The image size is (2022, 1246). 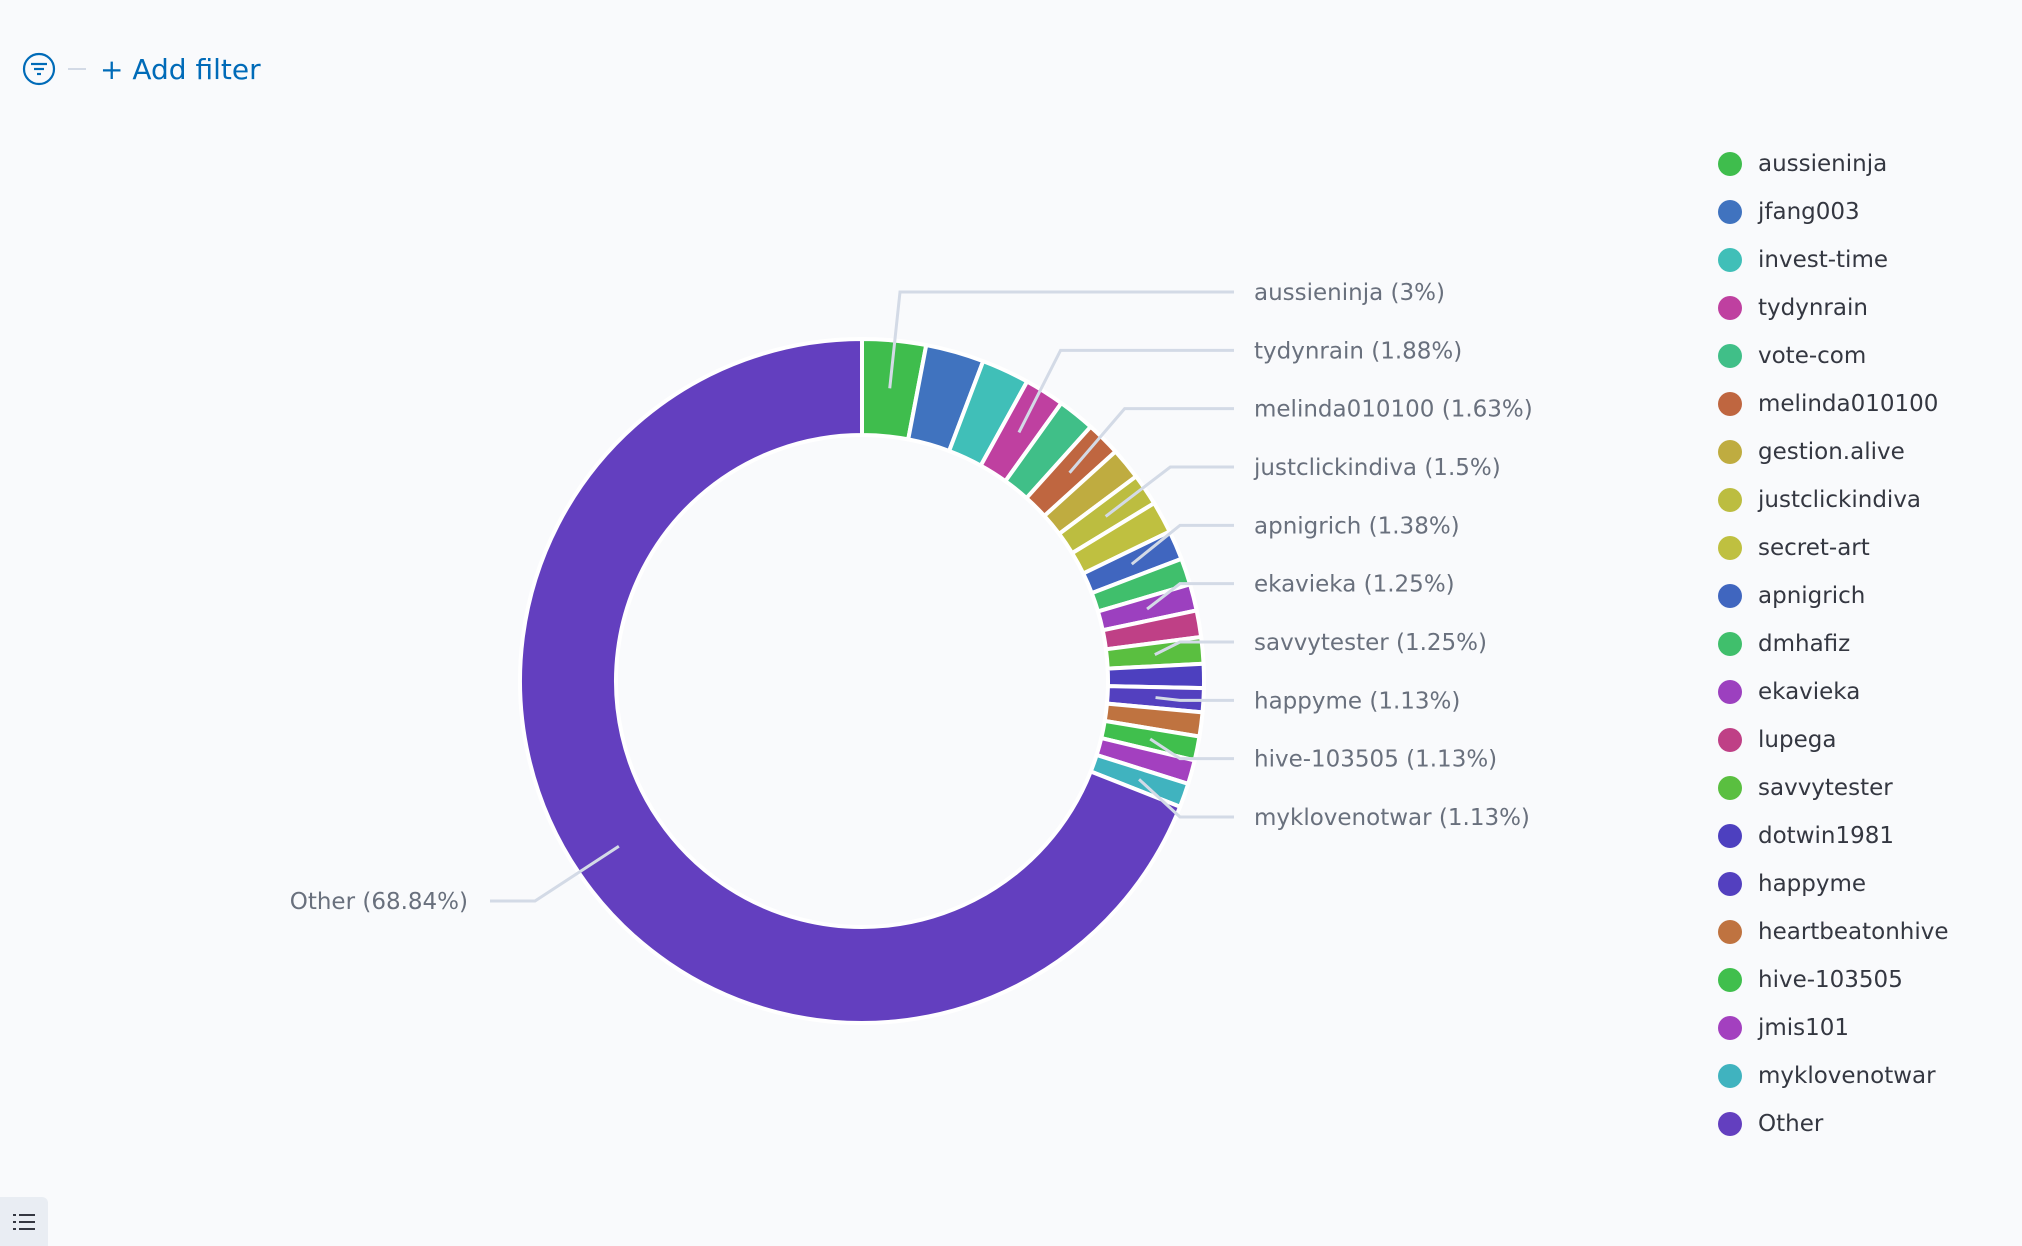 I want to click on slice-label: hive-103505 (1.13%), so click(x=1375, y=760).